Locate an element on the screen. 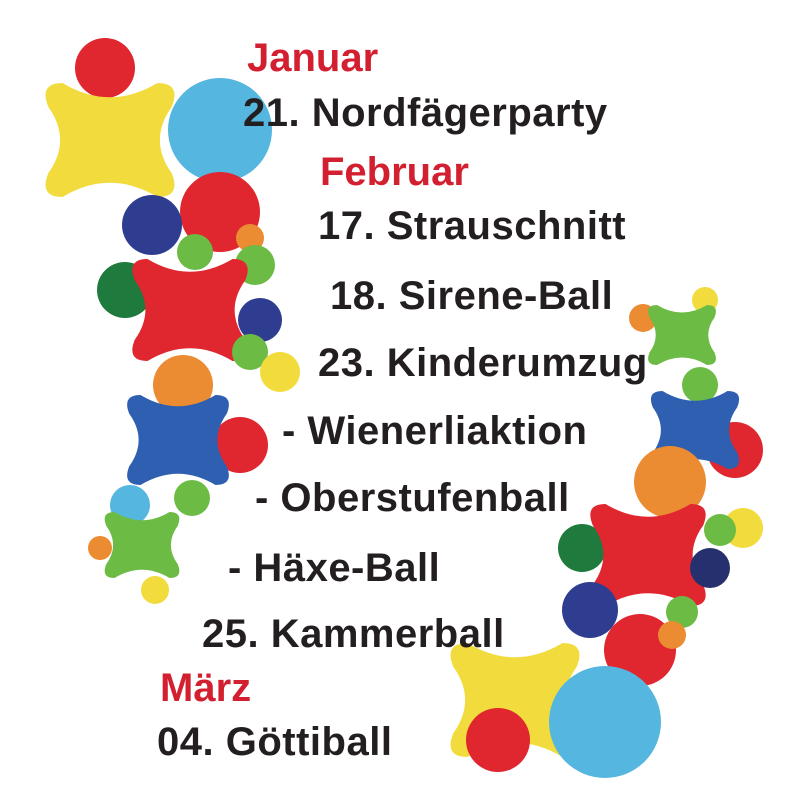 The height and width of the screenshot is (800, 800). red-shape is located at coordinates (190, 310).